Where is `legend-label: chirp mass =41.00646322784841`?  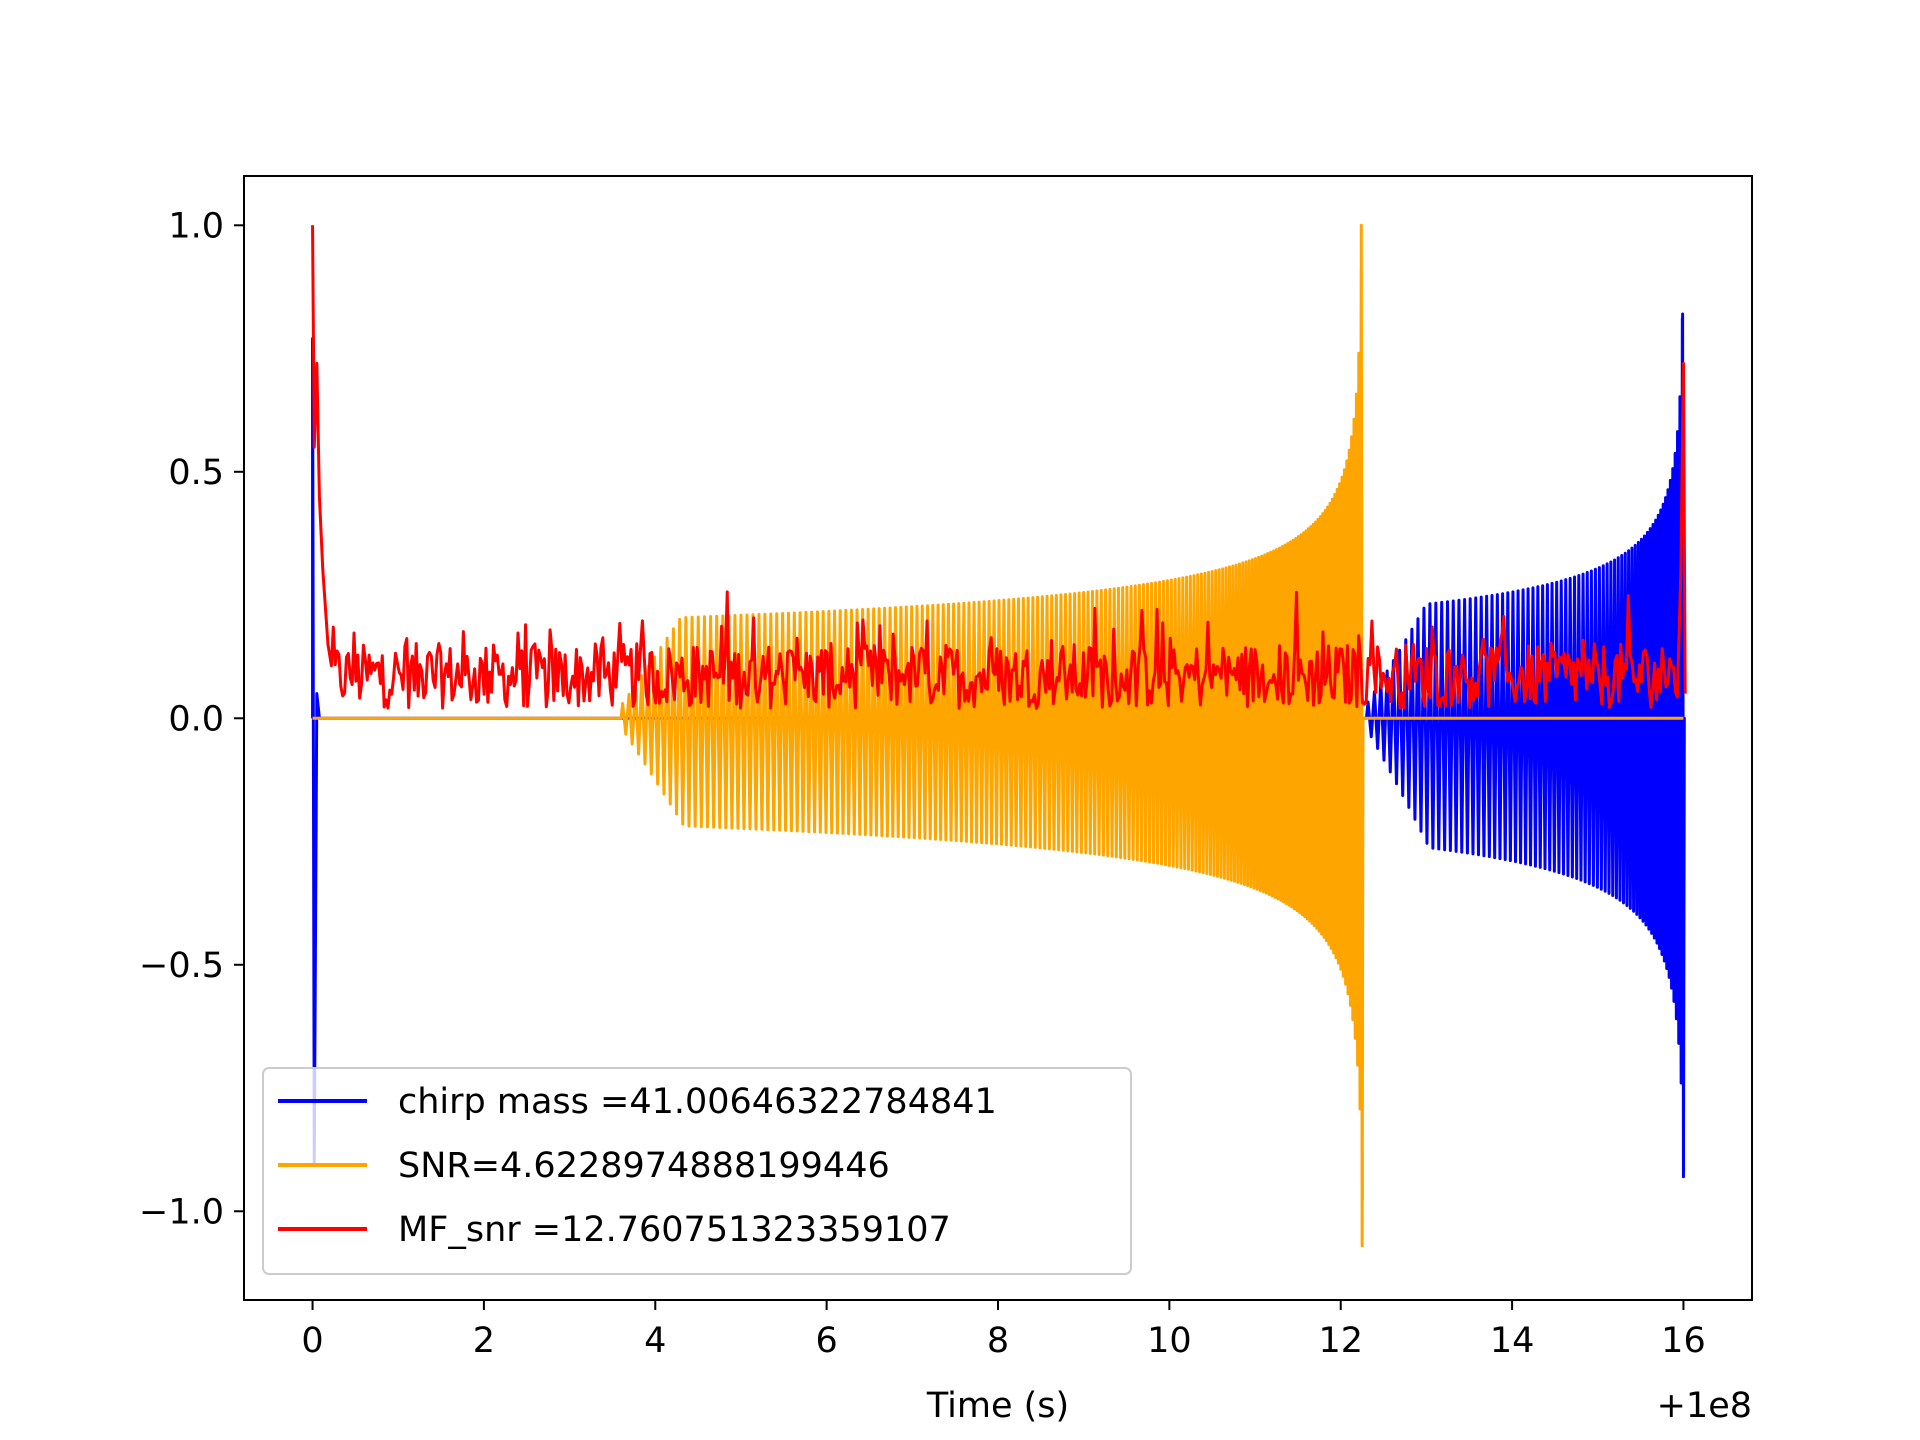 legend-label: chirp mass =41.00646322784841 is located at coordinates (697, 1102).